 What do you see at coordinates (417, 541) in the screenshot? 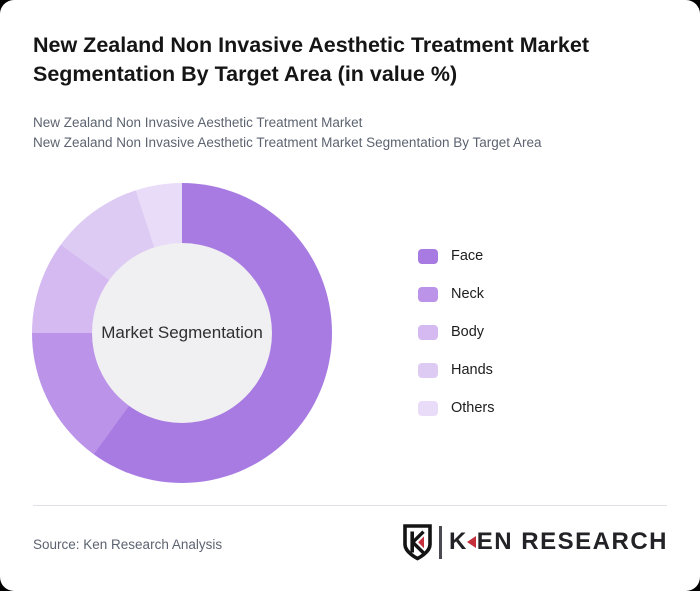
I see `shield-k-icon` at bounding box center [417, 541].